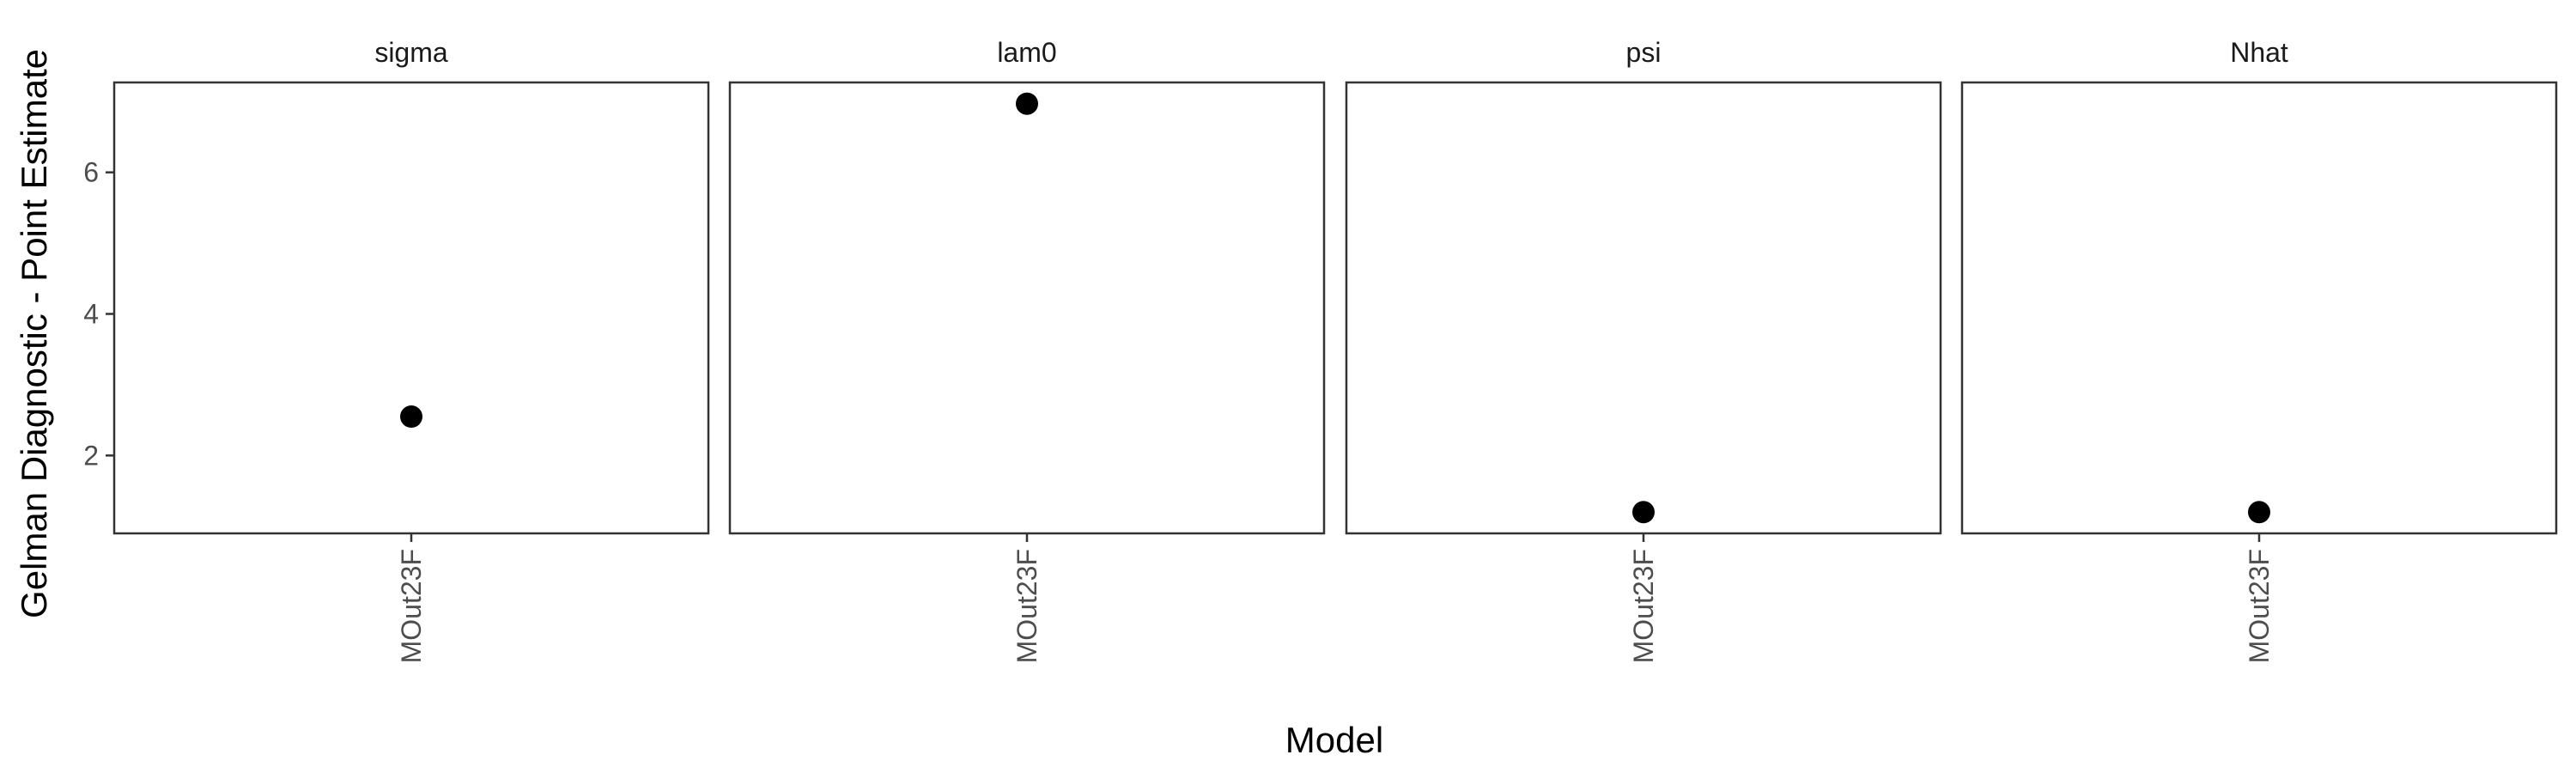 This screenshot has height=773, width=2576. What do you see at coordinates (1027, 103) in the screenshot?
I see `data-point-lam0` at bounding box center [1027, 103].